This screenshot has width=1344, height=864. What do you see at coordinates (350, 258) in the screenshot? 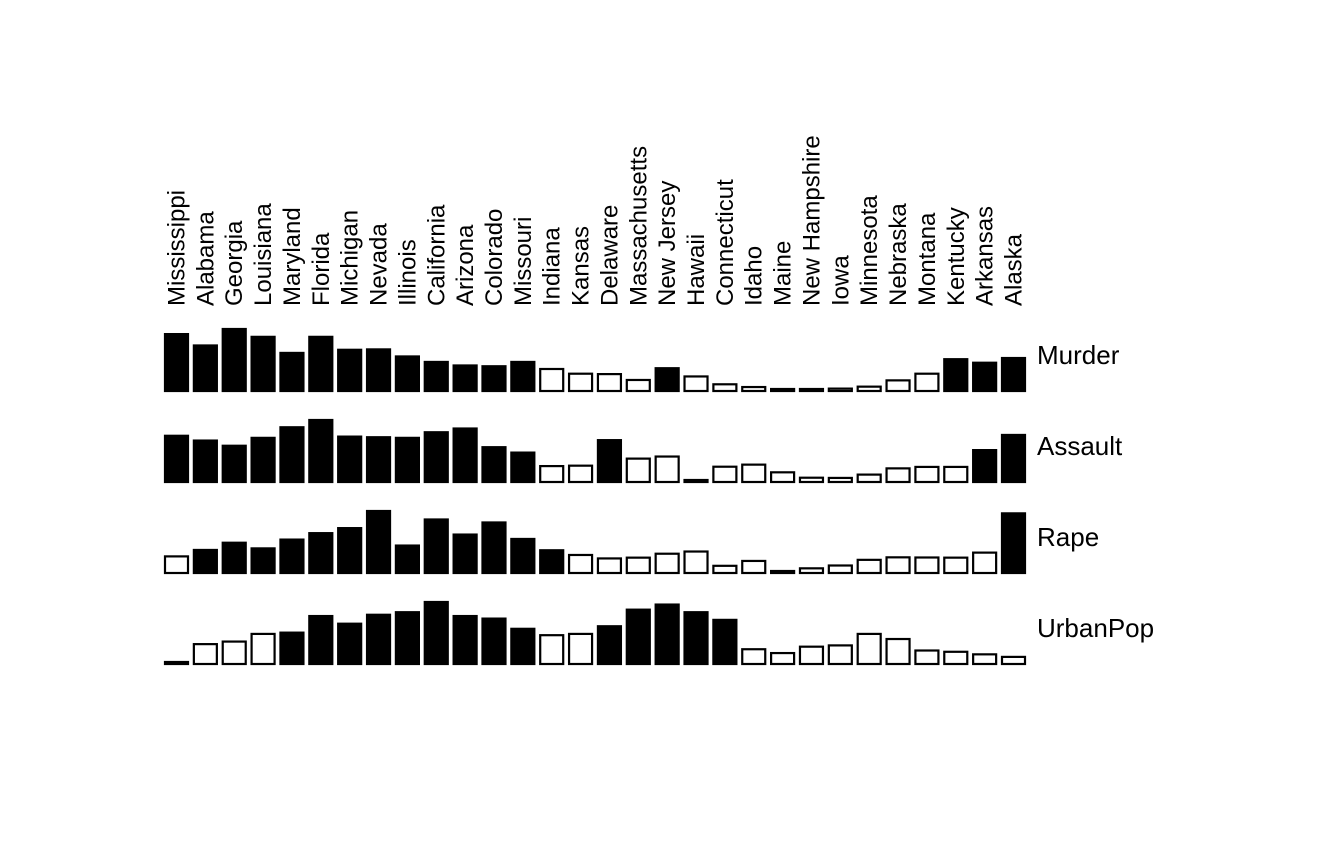
I see `column-label: Michigan` at bounding box center [350, 258].